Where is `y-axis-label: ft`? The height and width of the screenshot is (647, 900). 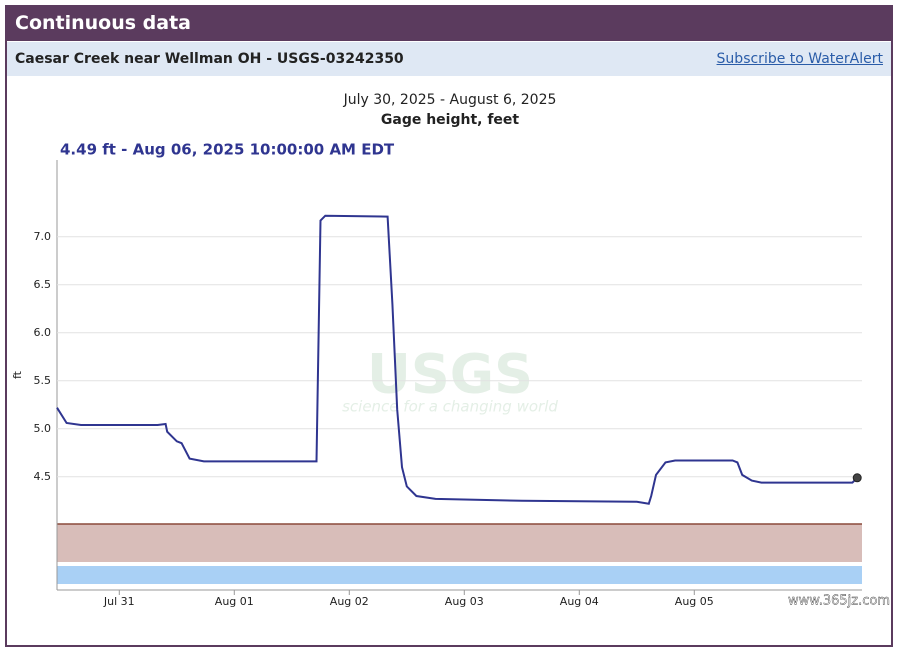 y-axis-label: ft is located at coordinates (17, 374).